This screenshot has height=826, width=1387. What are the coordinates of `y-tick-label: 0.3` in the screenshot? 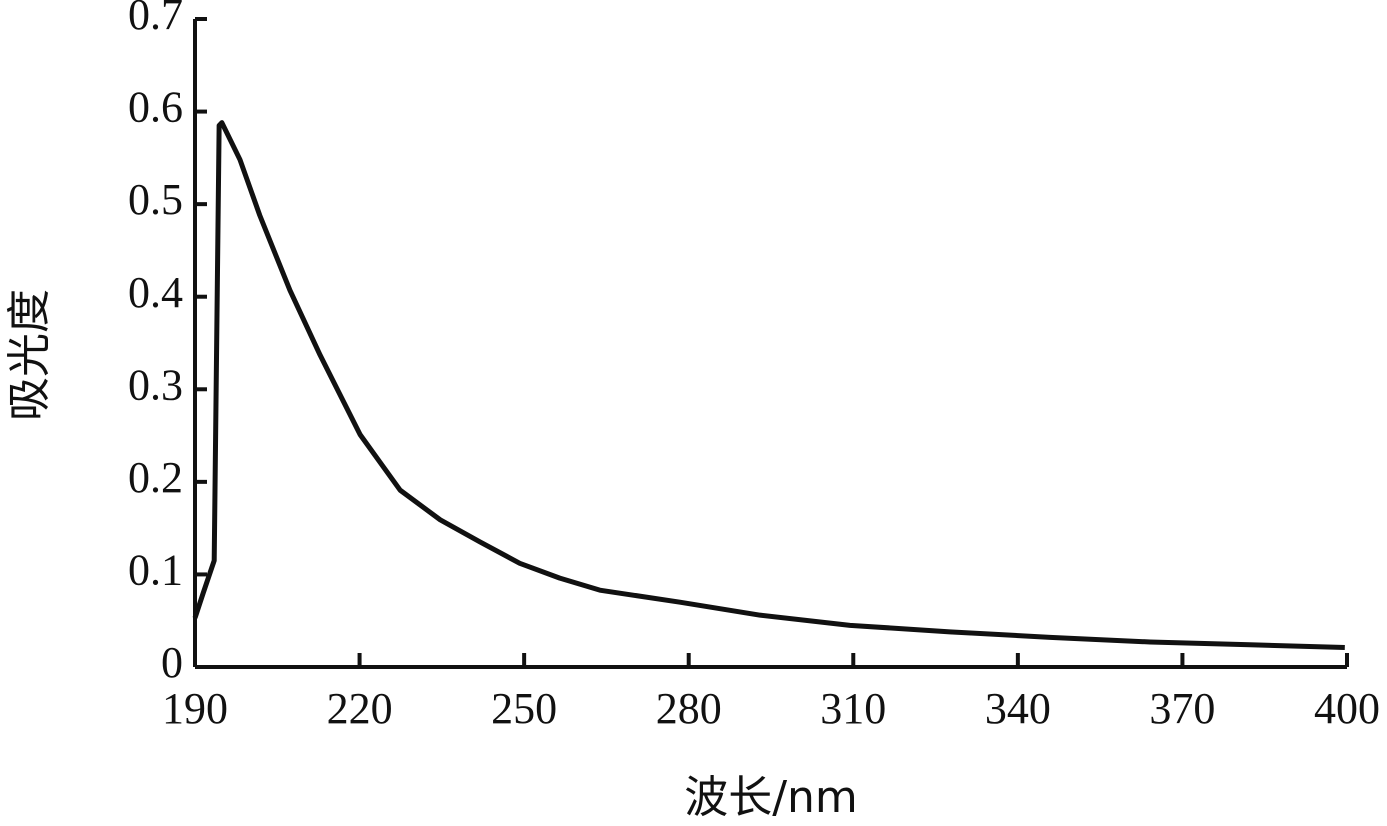 It's located at (155, 384).